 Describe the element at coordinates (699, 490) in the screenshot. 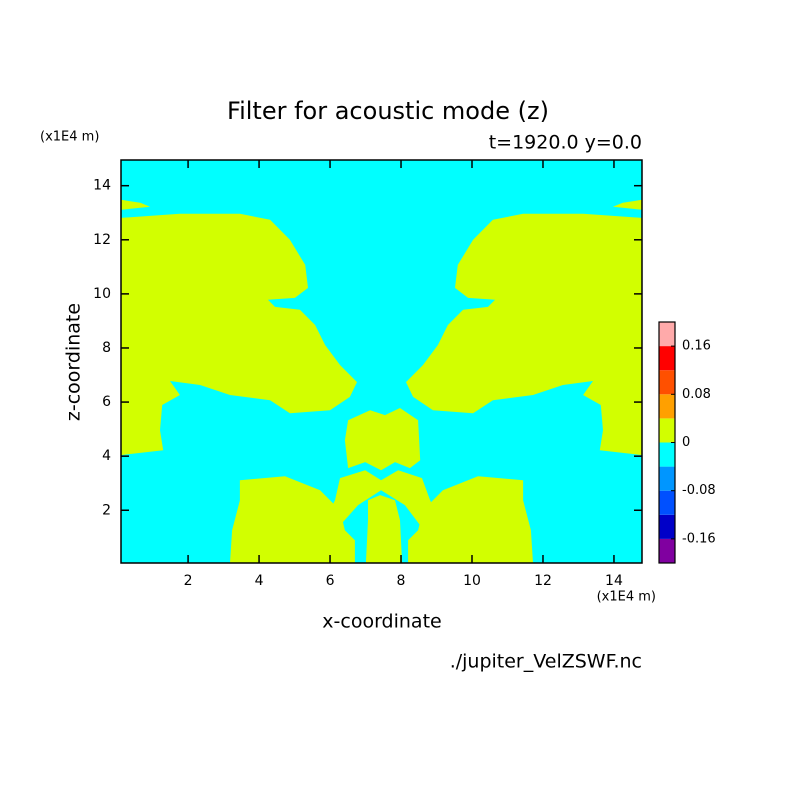

I see `colorbar-tick-label: -0.08` at that location.